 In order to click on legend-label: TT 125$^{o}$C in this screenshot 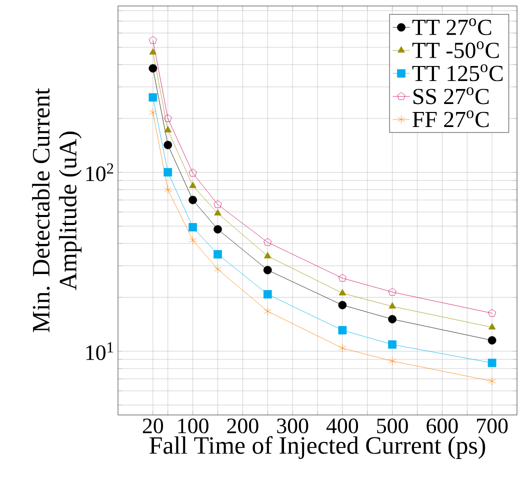, I will do `click(457, 73)`.